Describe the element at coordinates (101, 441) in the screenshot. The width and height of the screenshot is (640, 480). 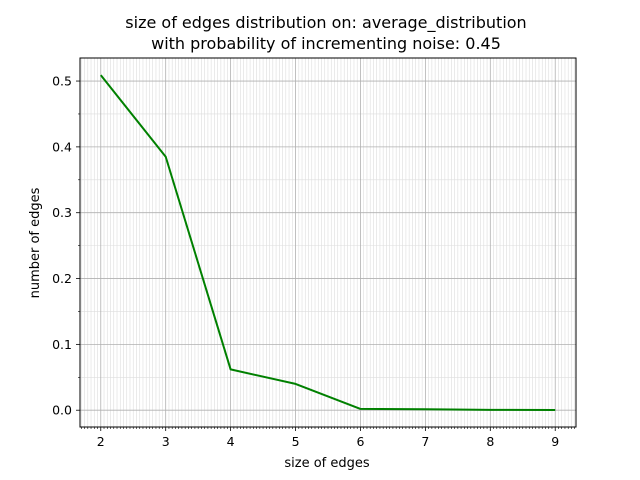
I see `x-tick-label: 2` at that location.